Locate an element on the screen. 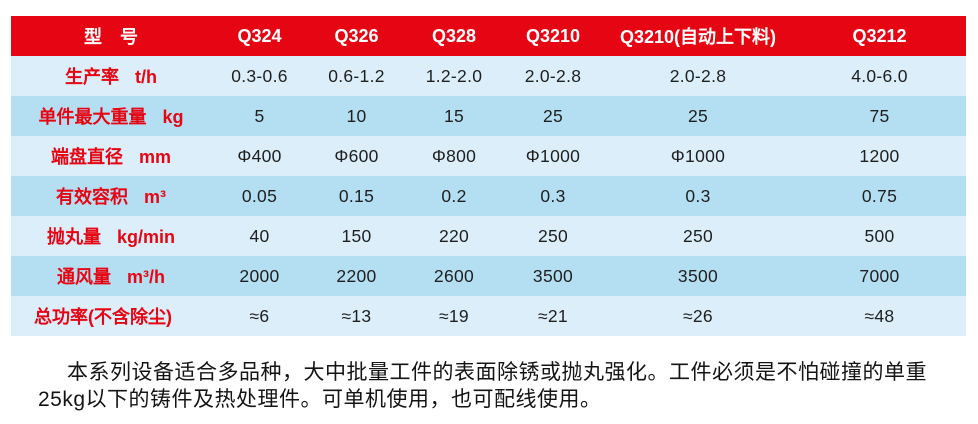 The width and height of the screenshot is (978, 424). row-unit: m³ is located at coordinates (155, 197).